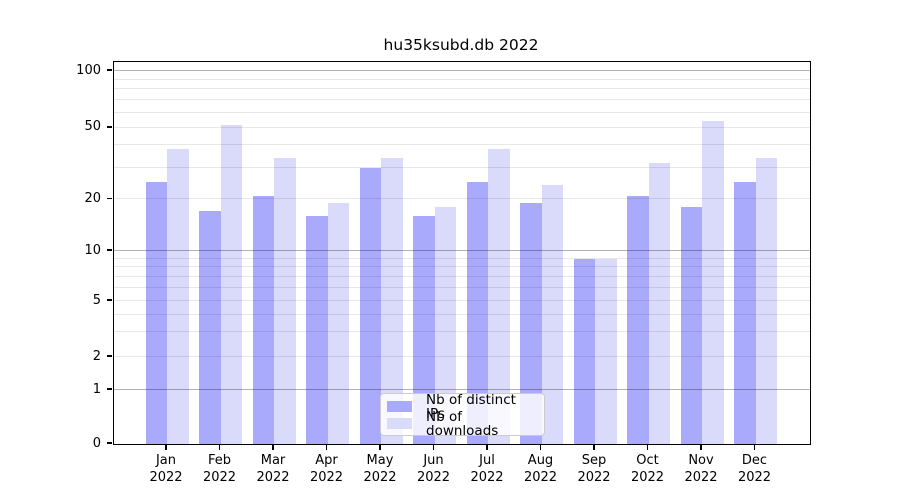 This screenshot has width=900, height=500. Describe the element at coordinates (166, 447) in the screenshot. I see `x-tick-jan` at that location.